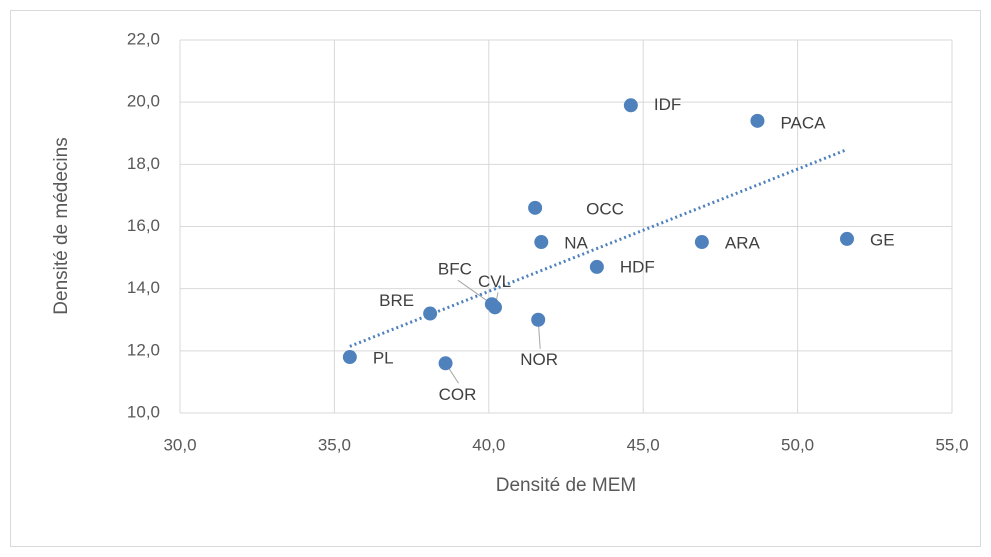  What do you see at coordinates (494, 281) in the screenshot?
I see `point-label: CVL` at bounding box center [494, 281].